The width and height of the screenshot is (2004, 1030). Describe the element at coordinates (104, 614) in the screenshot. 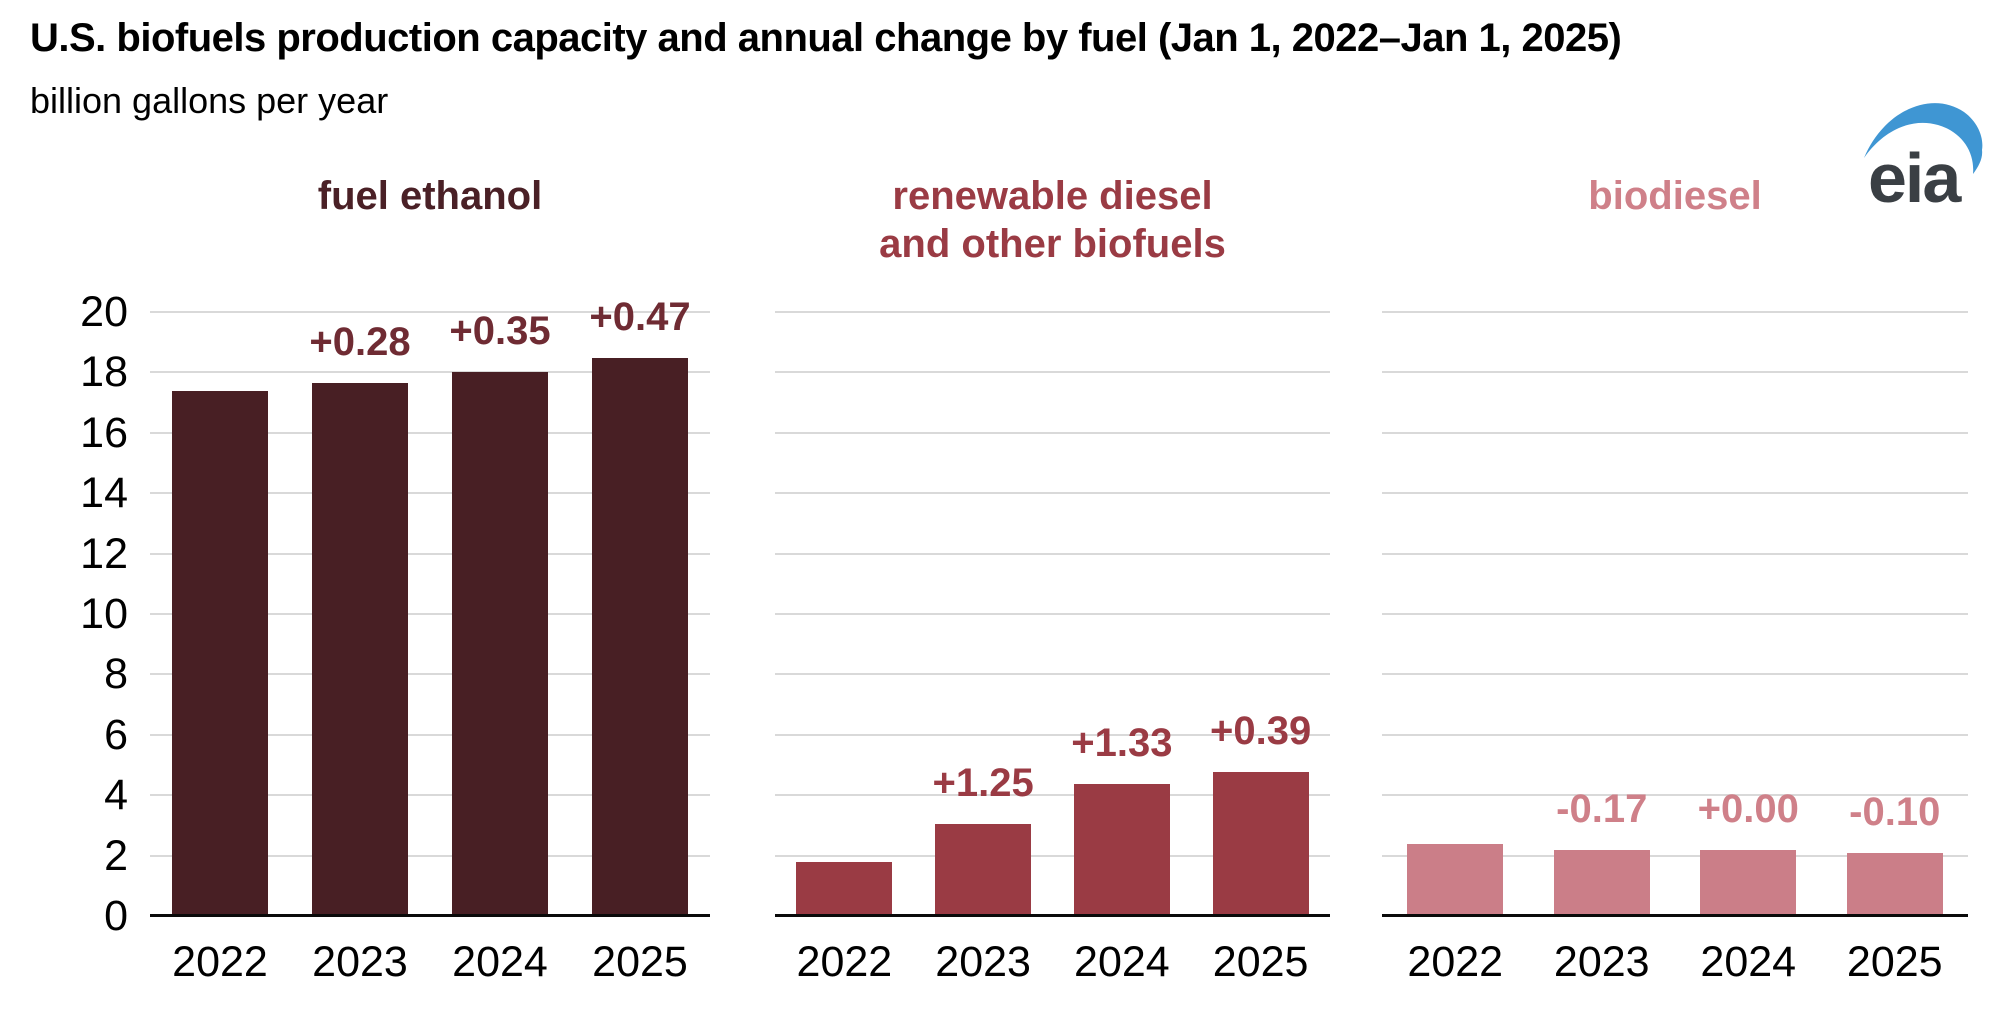

I see `y-tick-label: 10` at that location.